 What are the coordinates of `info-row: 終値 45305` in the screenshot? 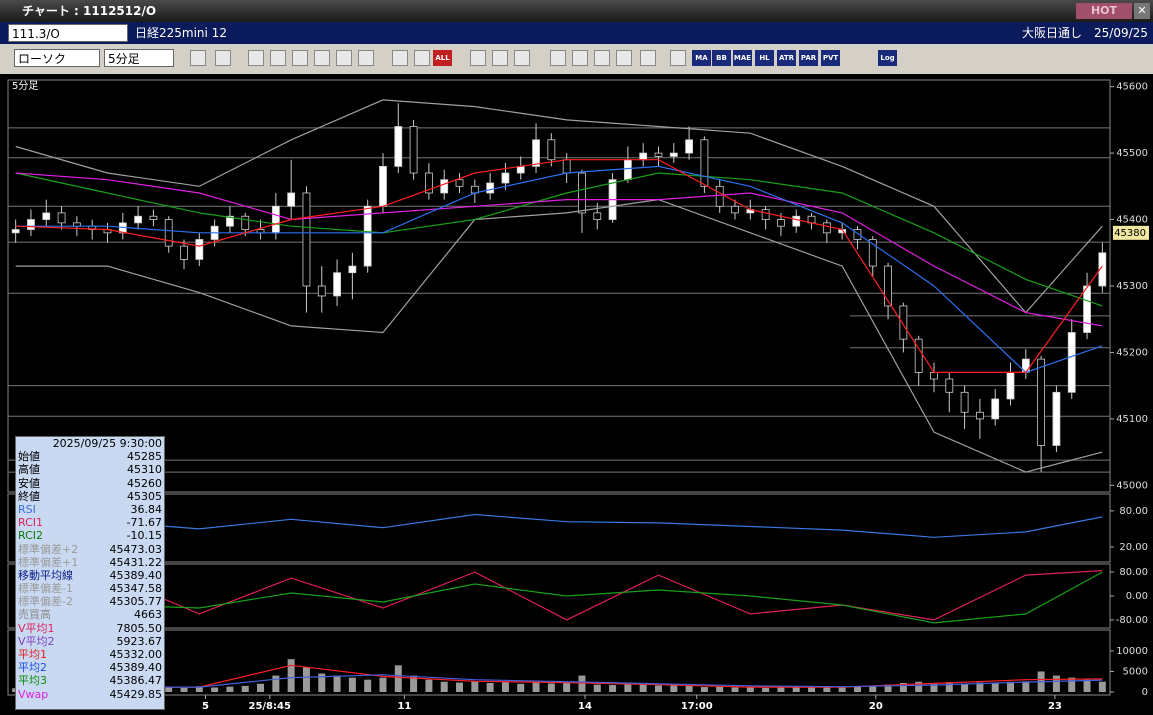 It's located at (90, 496).